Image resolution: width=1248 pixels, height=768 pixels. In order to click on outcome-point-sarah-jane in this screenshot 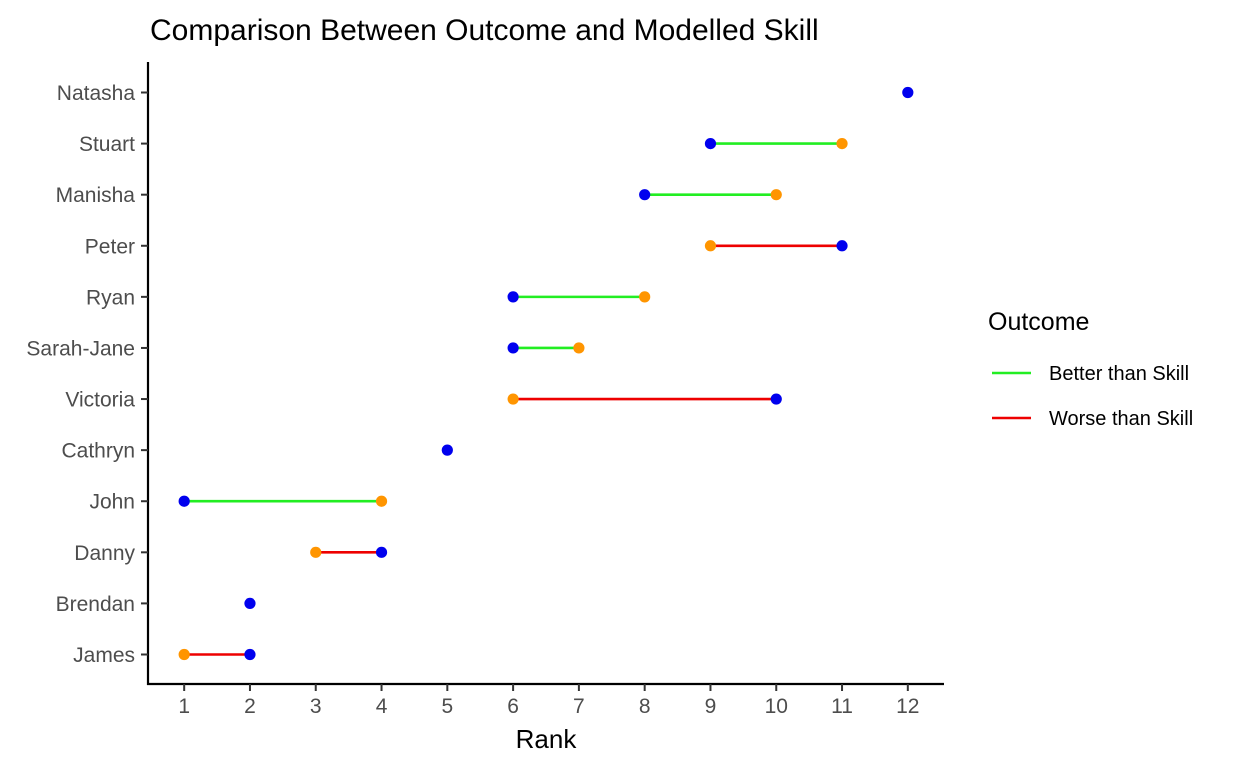, I will do `click(579, 348)`.